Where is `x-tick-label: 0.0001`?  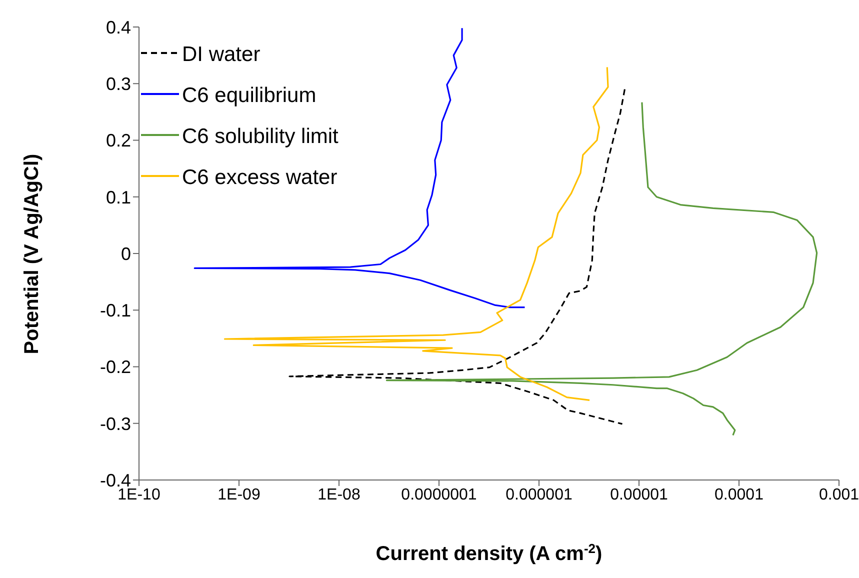 x-tick-label: 0.0001 is located at coordinates (739, 495).